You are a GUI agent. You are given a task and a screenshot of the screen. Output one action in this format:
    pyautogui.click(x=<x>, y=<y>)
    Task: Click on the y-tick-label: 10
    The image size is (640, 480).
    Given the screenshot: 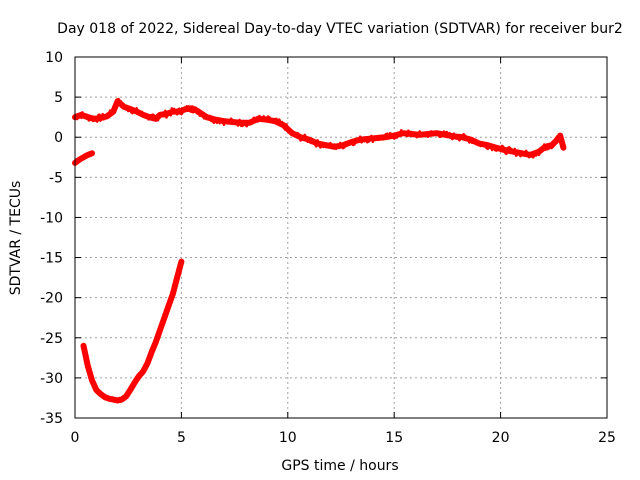 What is the action you would take?
    pyautogui.click(x=54, y=58)
    